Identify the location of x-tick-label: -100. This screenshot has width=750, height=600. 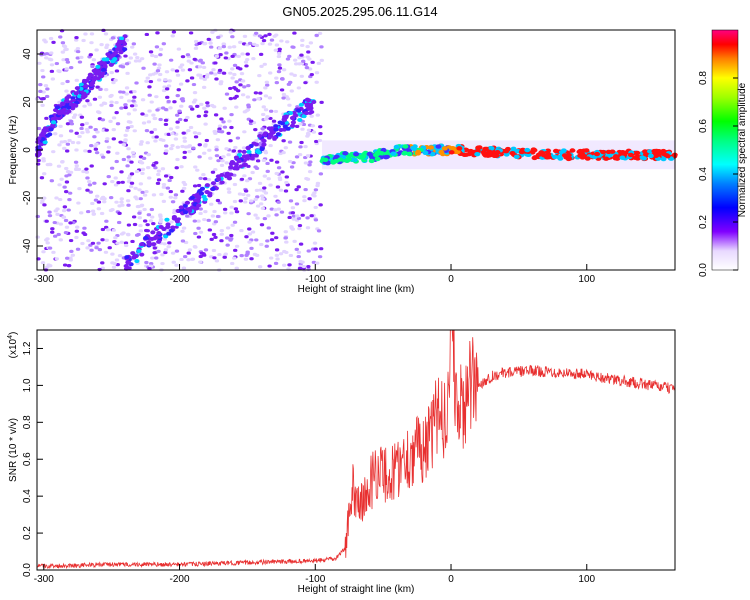
(315, 279).